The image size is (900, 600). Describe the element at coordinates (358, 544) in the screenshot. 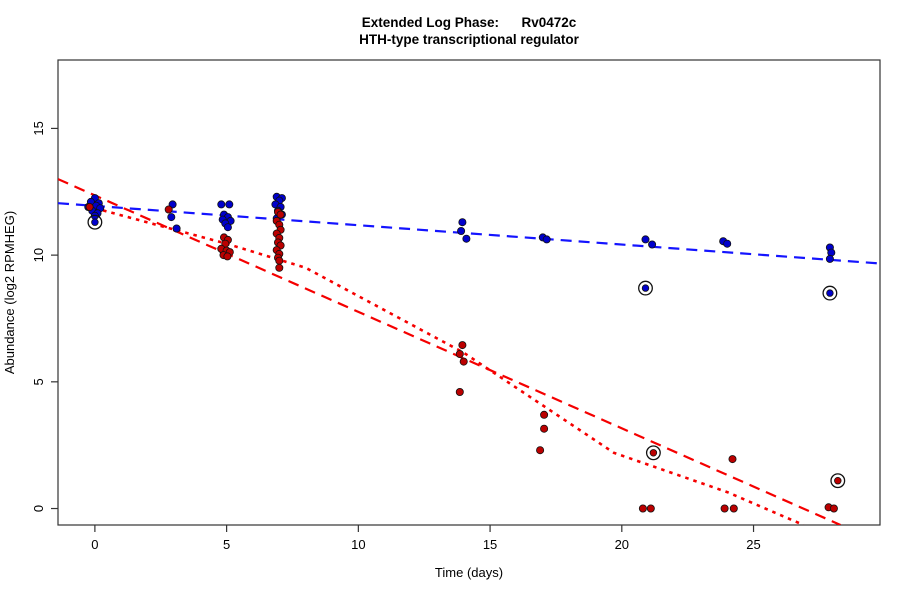

I see `x-tick-label: 10` at that location.